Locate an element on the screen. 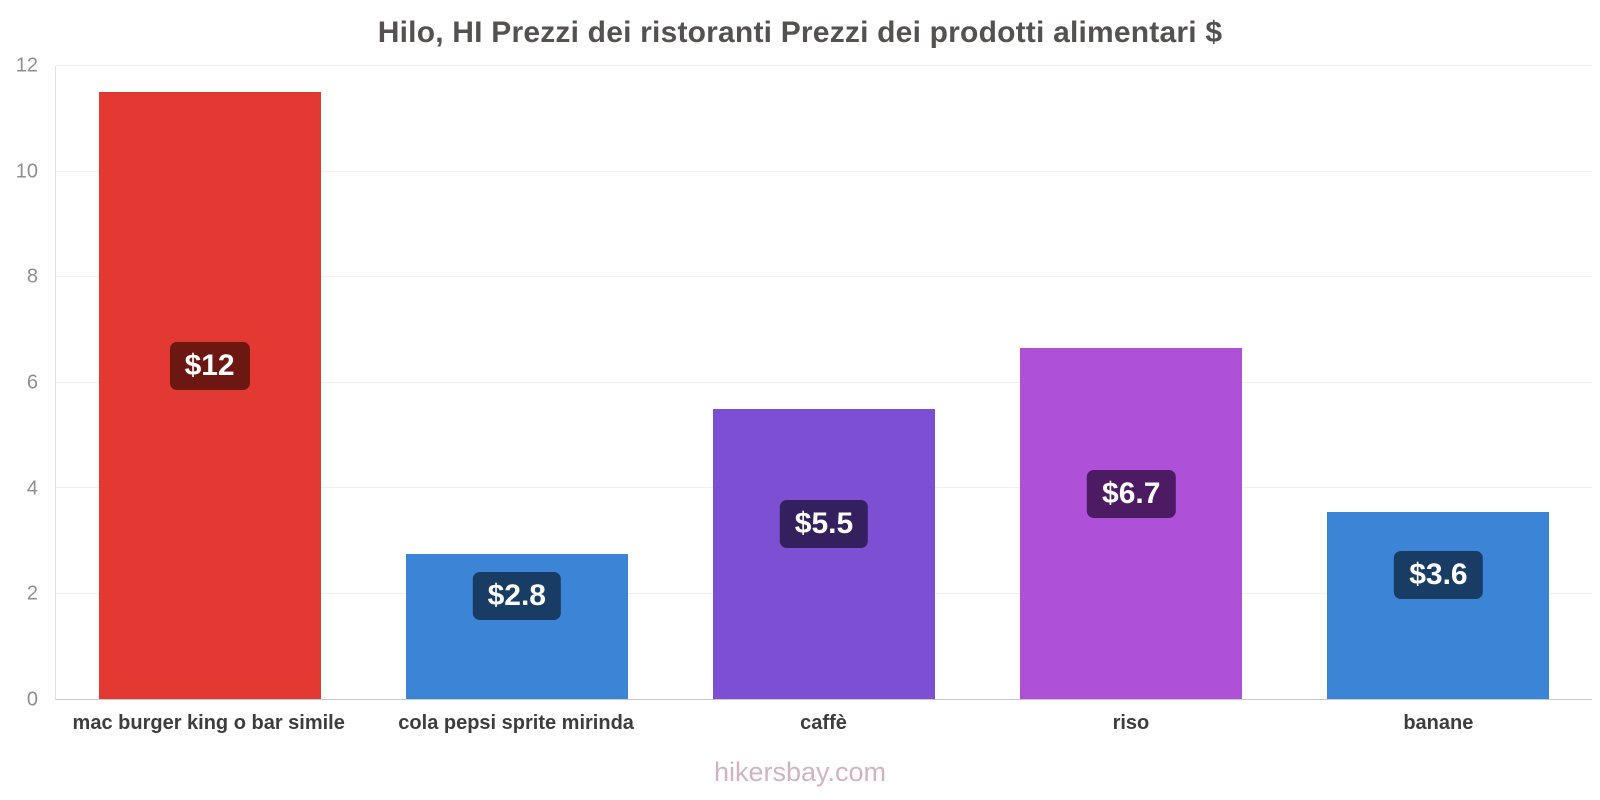 The image size is (1600, 800). bar: $12 is located at coordinates (209, 395).